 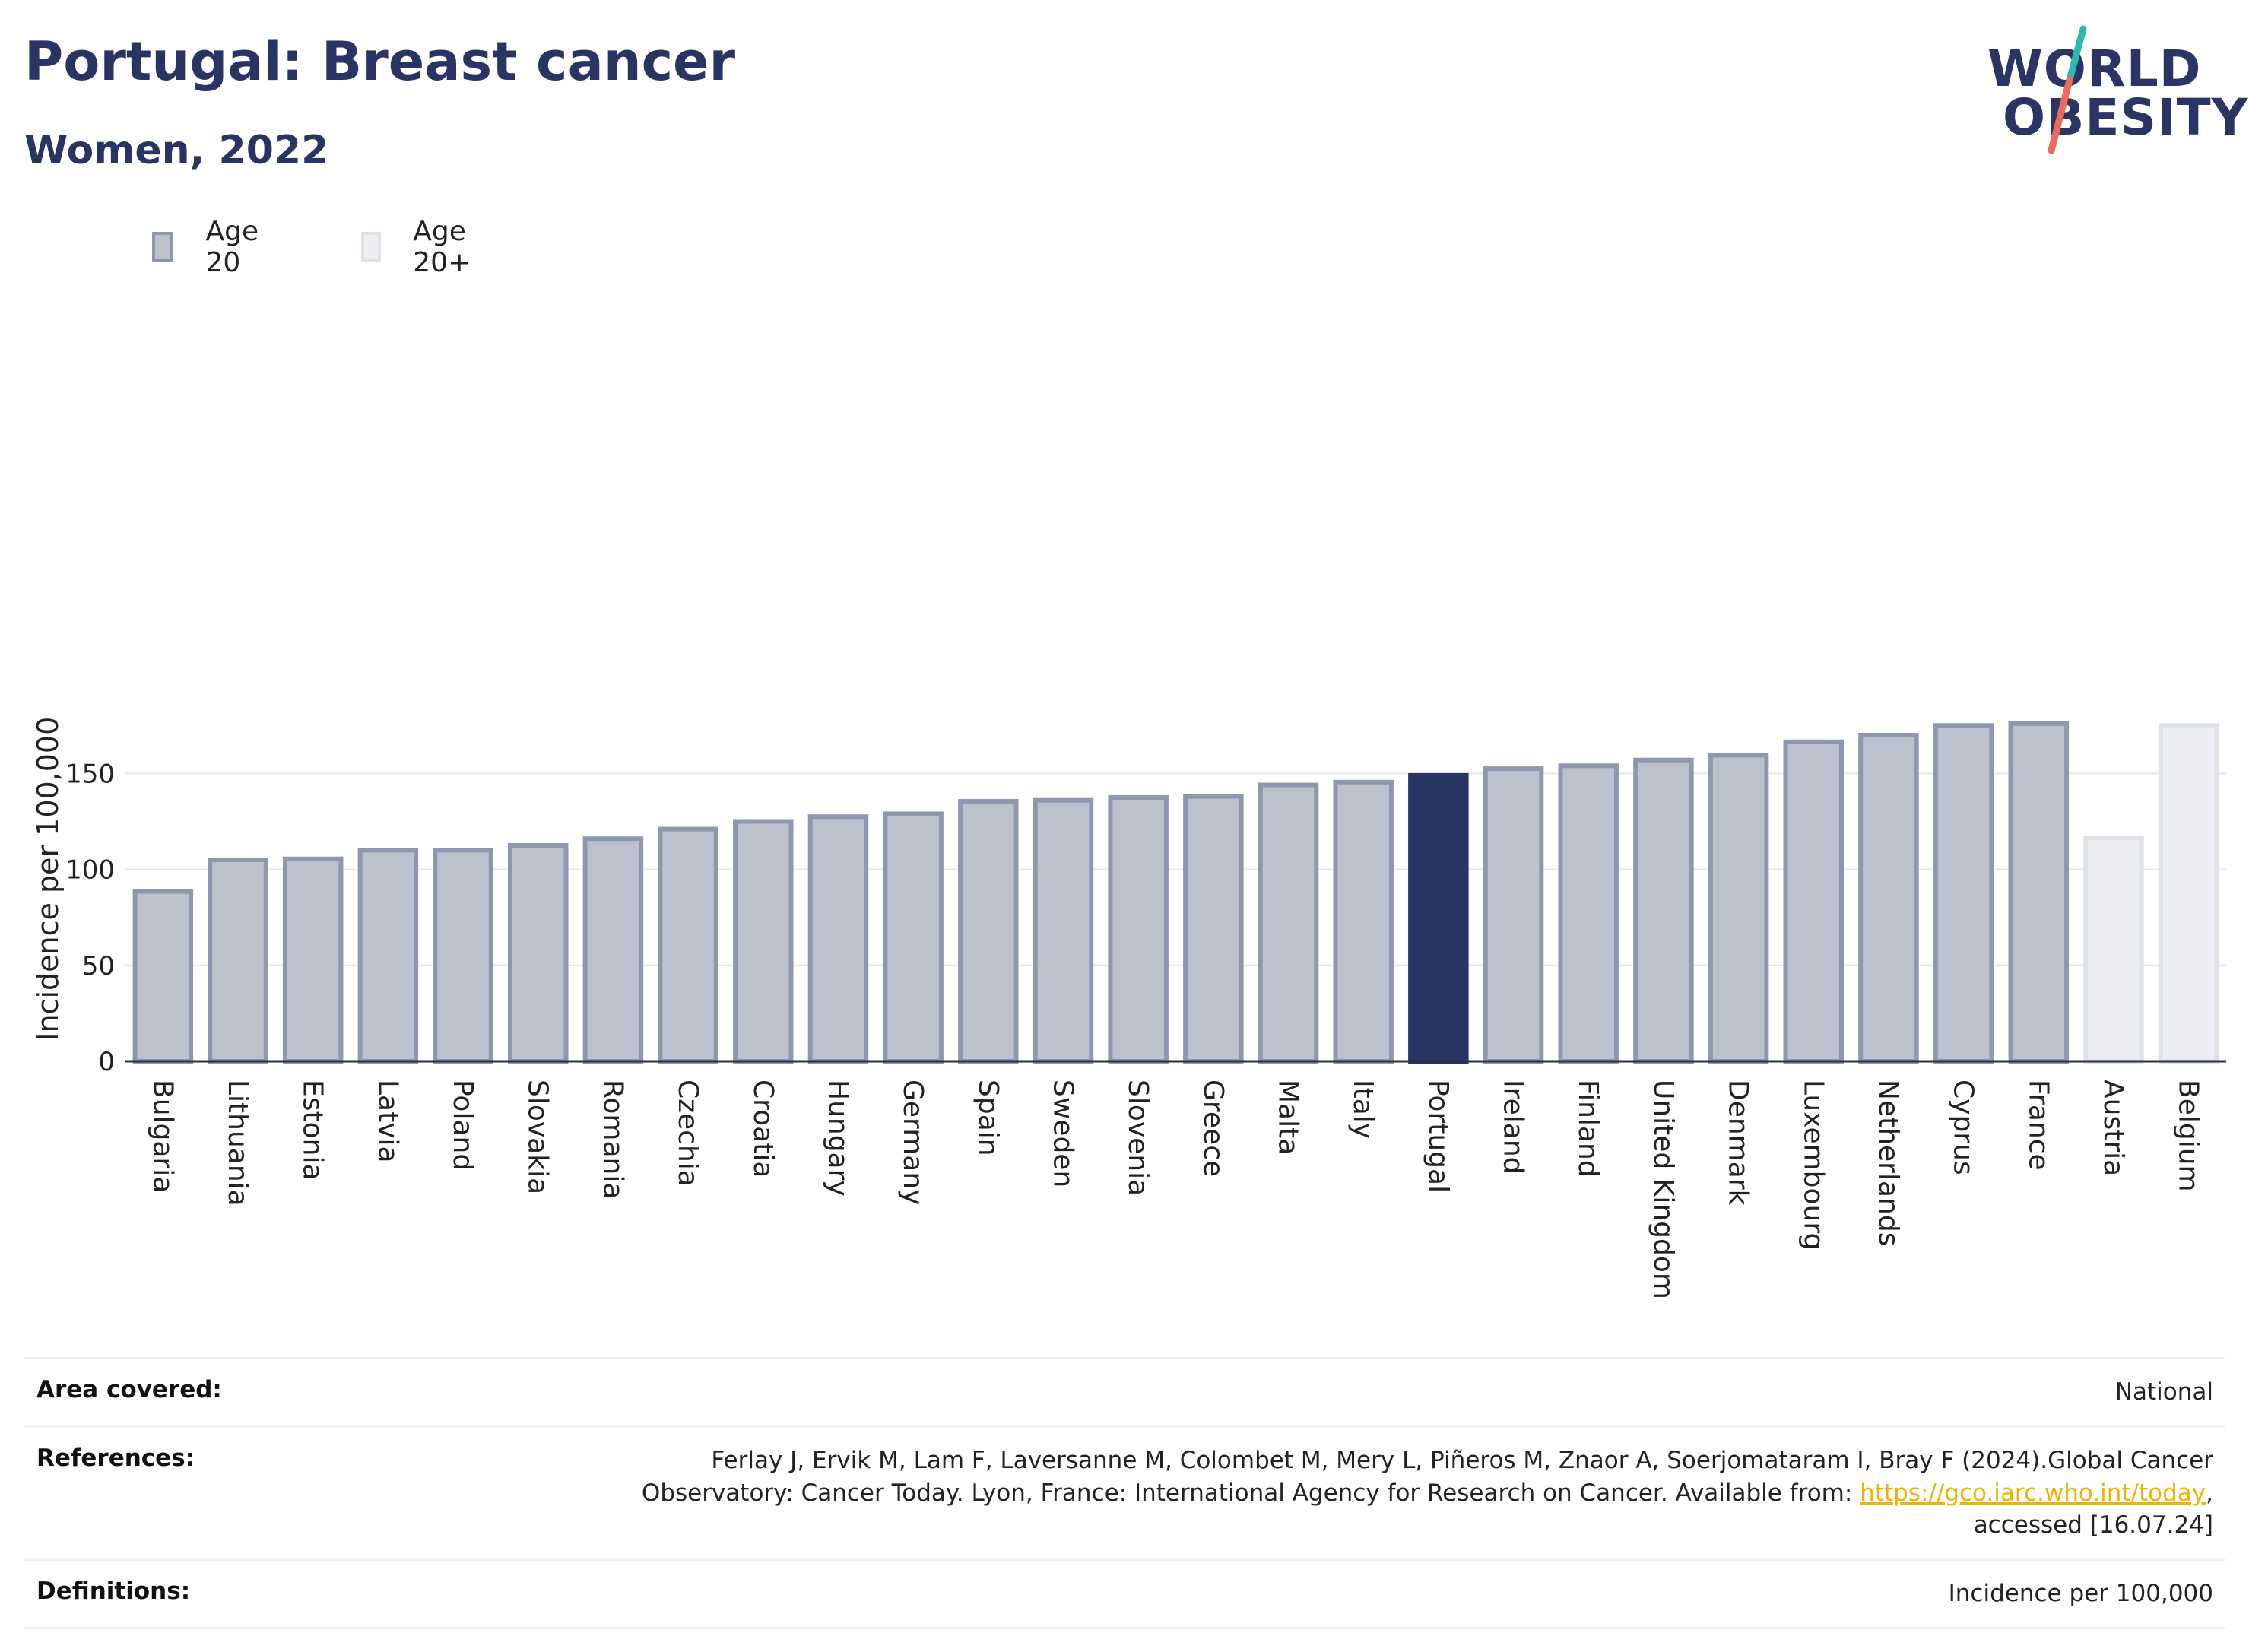 What do you see at coordinates (1124, 1391) in the screenshot?
I see `footer-row-area: Area covered: National` at bounding box center [1124, 1391].